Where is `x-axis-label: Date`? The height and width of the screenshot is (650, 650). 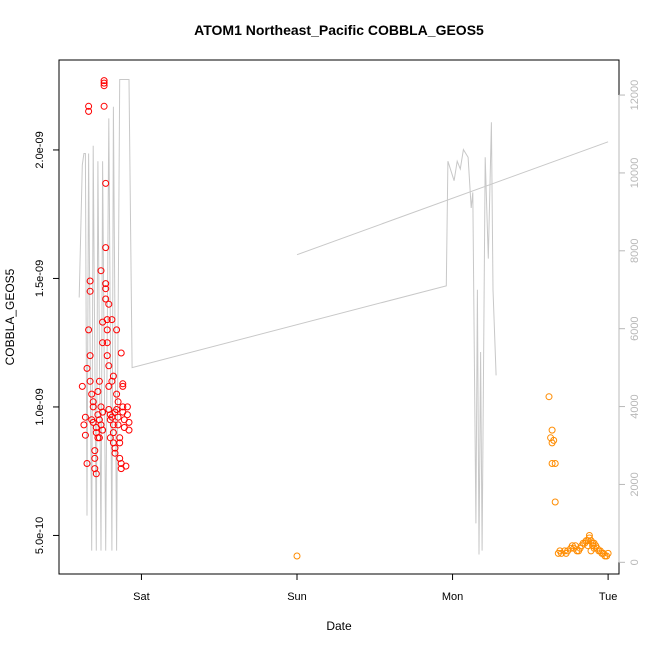 x-axis-label: Date is located at coordinates (339, 626).